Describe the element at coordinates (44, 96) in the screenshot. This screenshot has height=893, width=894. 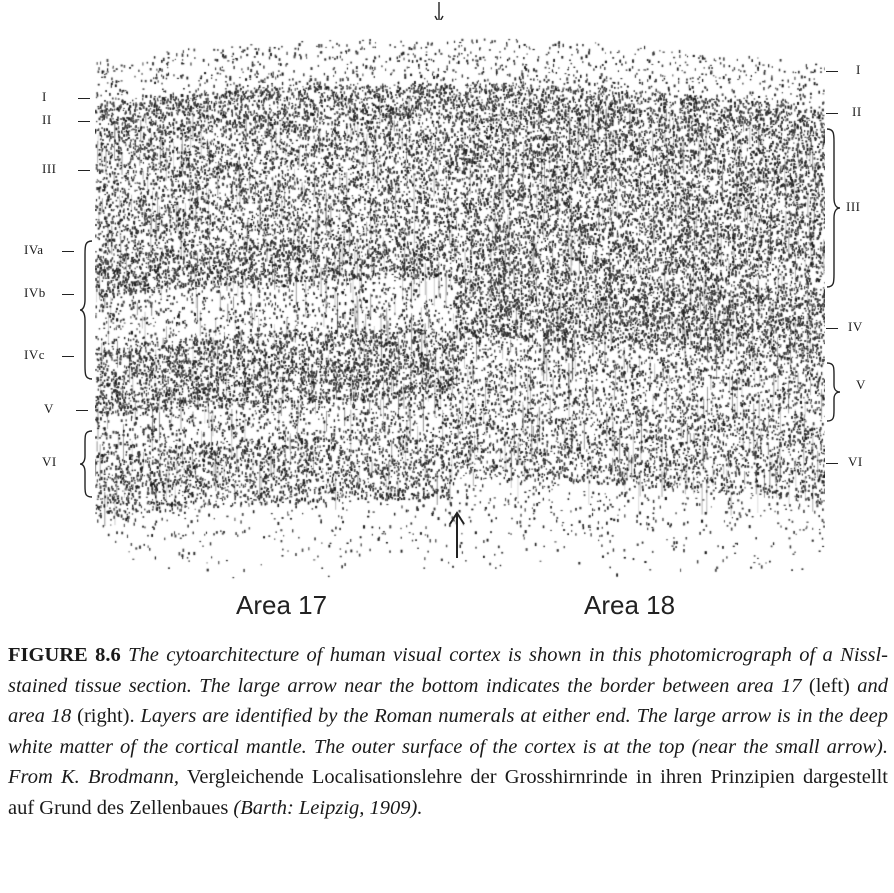
I see `left-layer-label: I` at that location.